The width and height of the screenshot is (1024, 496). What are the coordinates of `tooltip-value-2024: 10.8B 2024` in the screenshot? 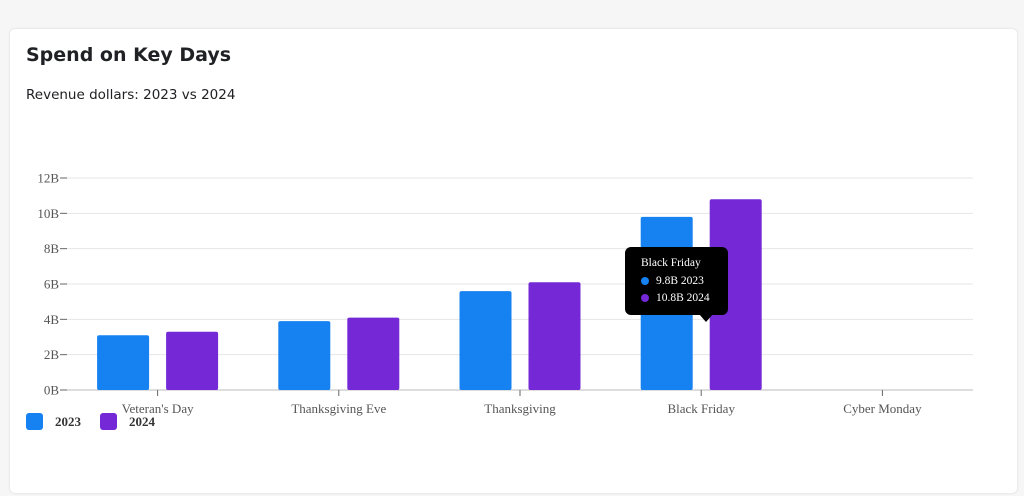 It's located at (683, 298).